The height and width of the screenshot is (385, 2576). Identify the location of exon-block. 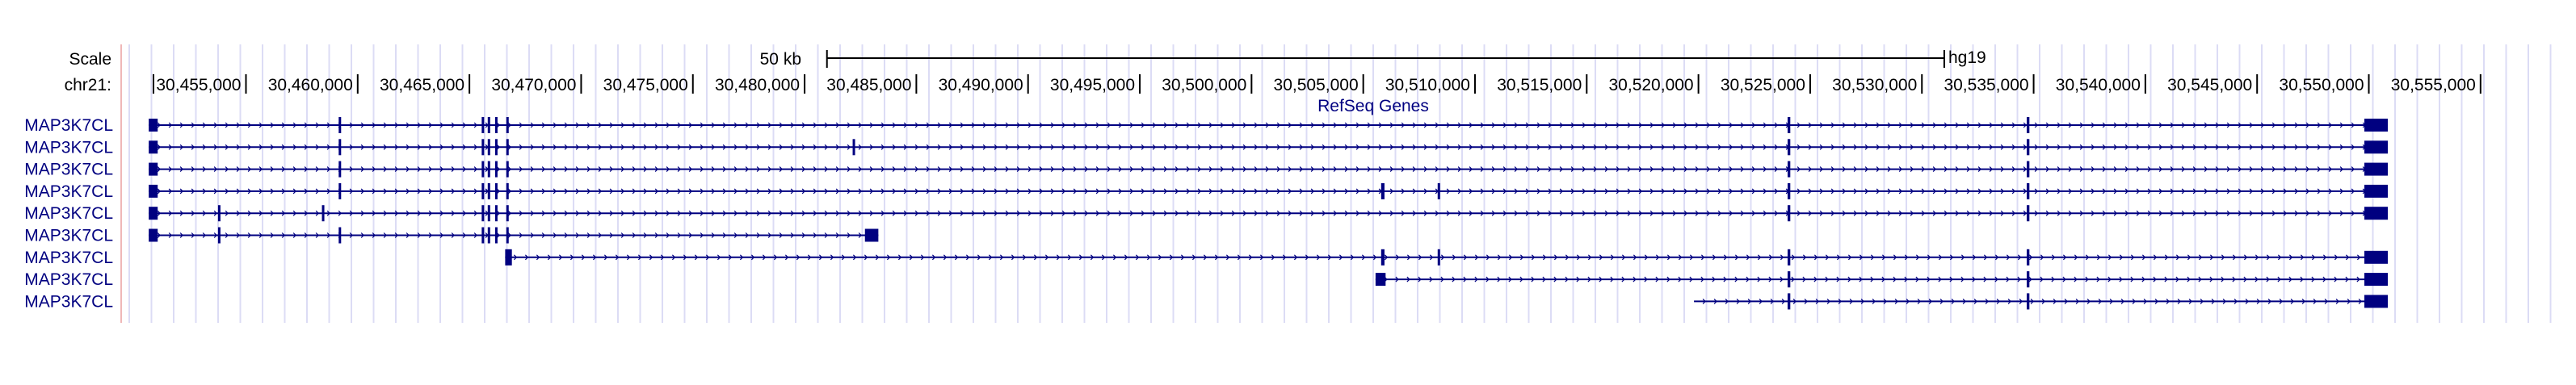
(489, 214).